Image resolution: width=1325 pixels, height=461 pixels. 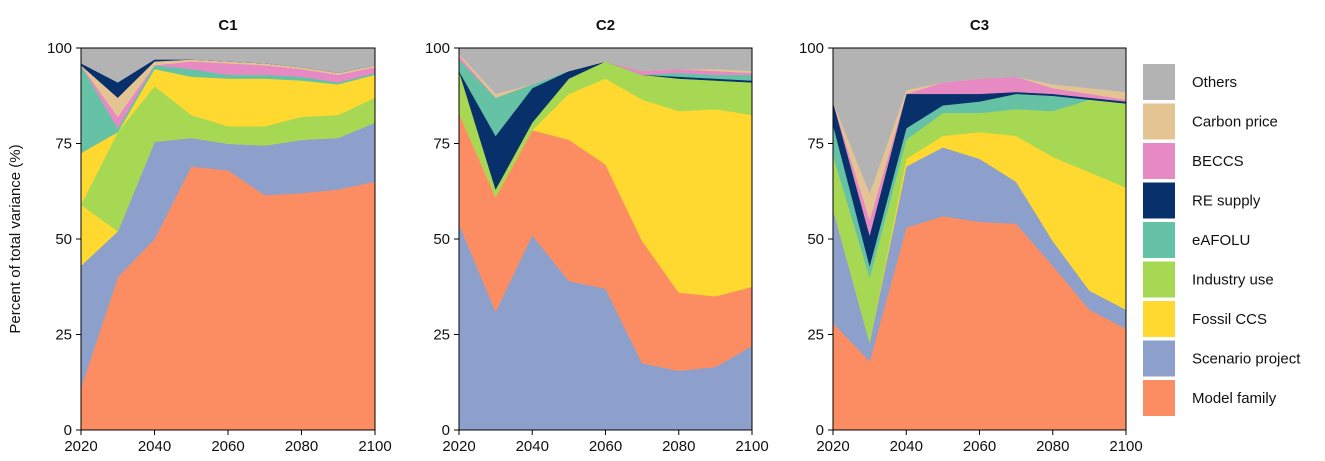 What do you see at coordinates (1159, 121) in the screenshot?
I see `legend-swatch-carbon-price` at bounding box center [1159, 121].